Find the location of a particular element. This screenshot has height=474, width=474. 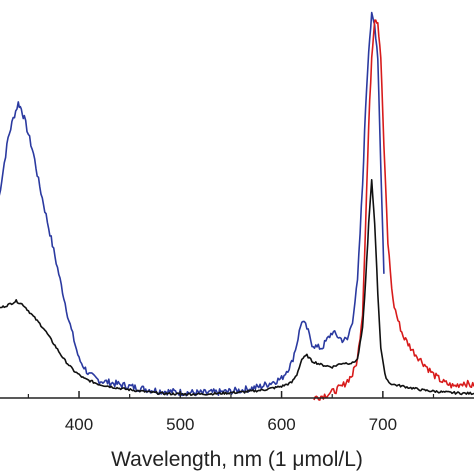

x-tick-label: 500 is located at coordinates (180, 424).